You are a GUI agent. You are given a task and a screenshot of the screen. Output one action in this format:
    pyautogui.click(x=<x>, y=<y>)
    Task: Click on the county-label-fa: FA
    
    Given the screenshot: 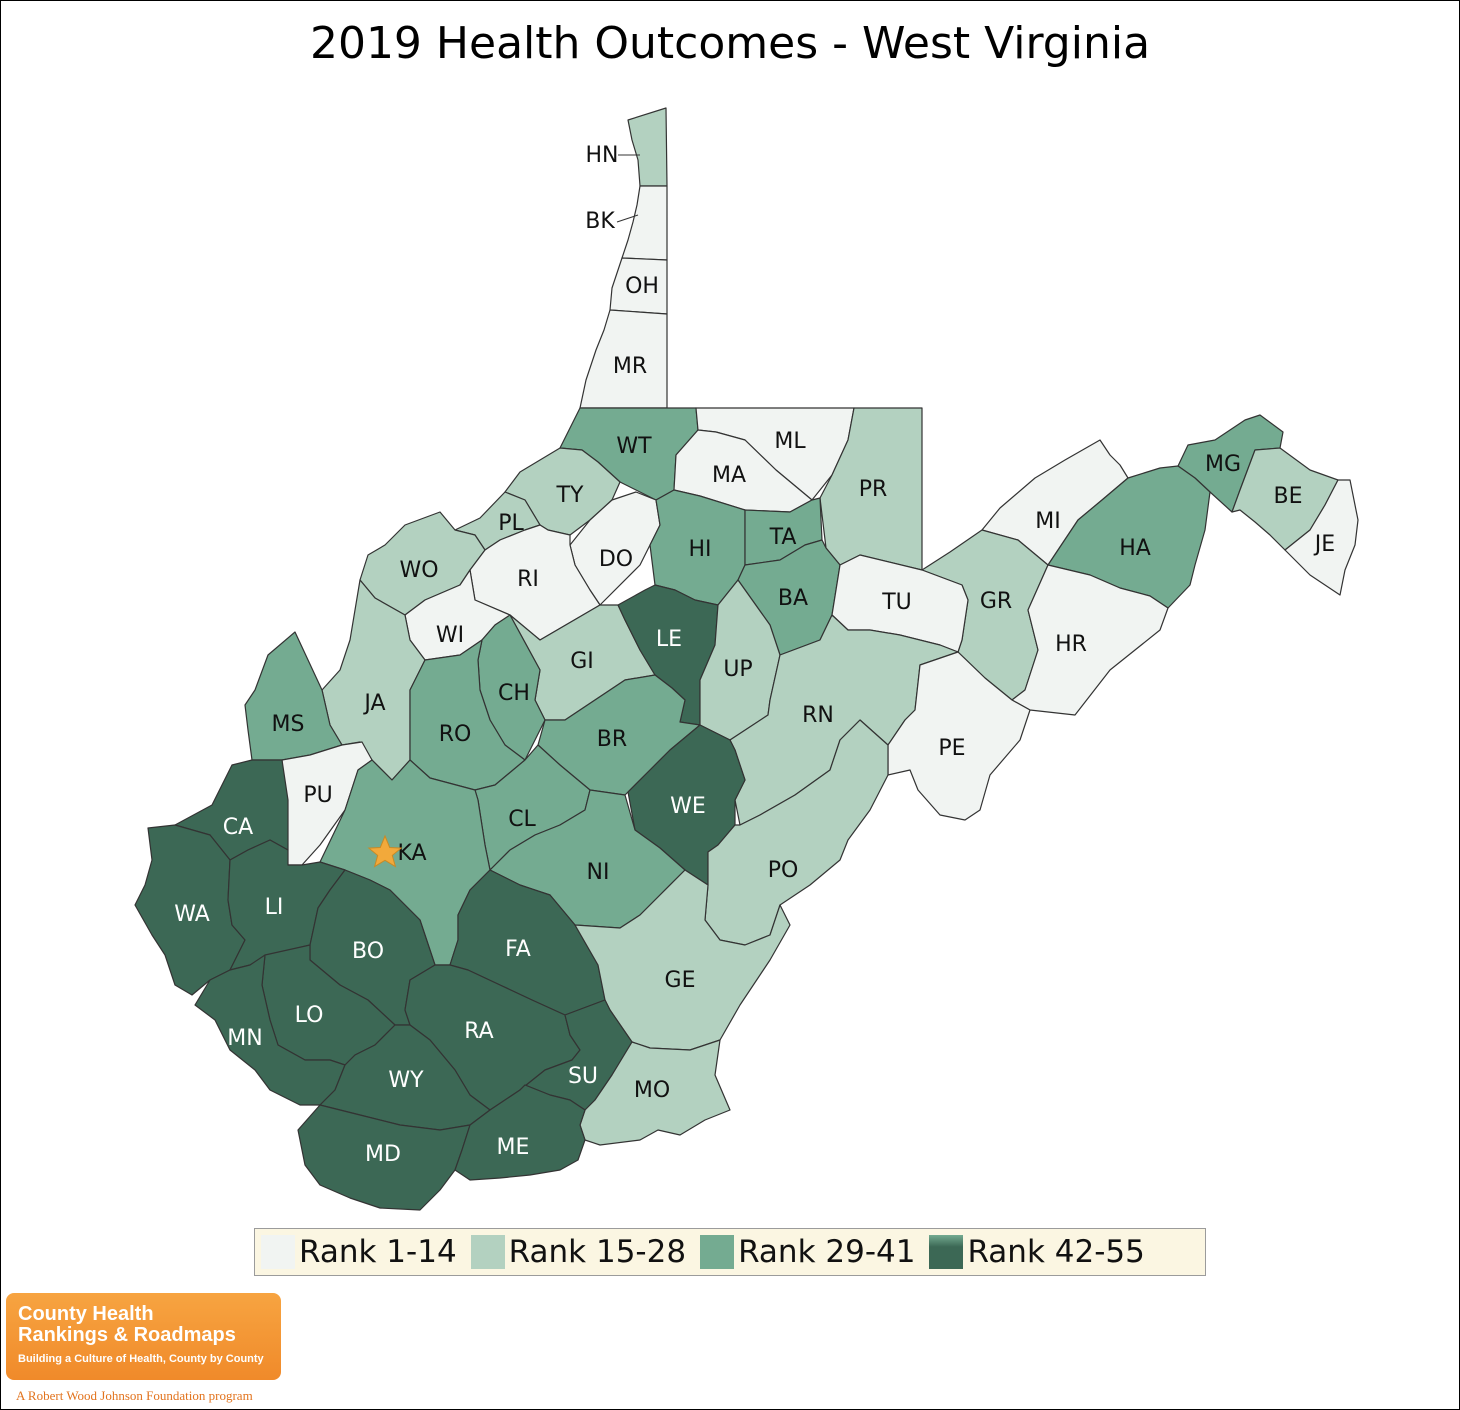 What is the action you would take?
    pyautogui.click(x=518, y=949)
    